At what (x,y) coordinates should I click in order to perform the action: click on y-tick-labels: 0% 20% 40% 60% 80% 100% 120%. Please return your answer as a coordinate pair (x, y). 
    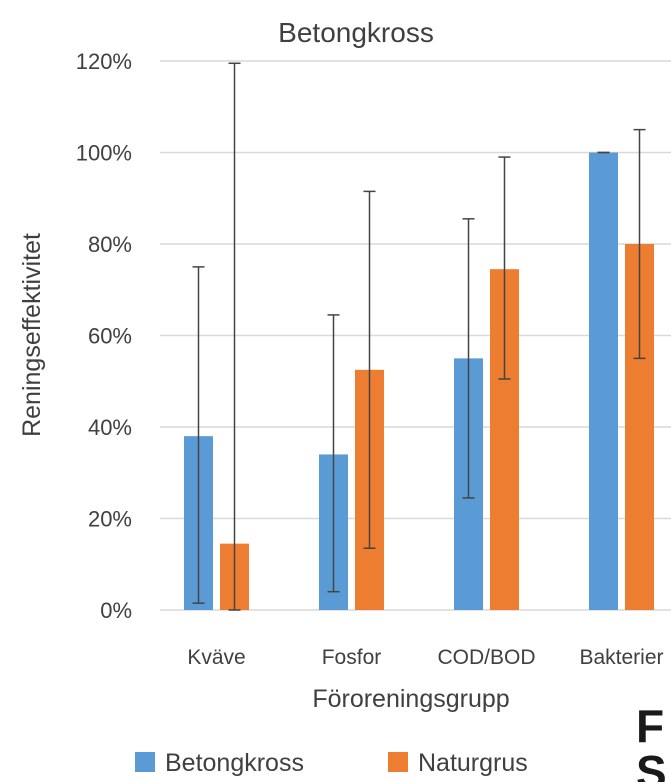
    Looking at the image, I should click on (104, 336).